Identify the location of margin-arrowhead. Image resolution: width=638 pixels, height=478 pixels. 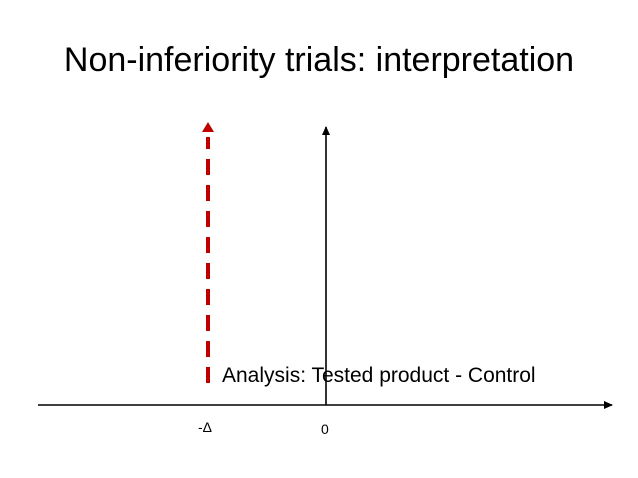
(208, 127).